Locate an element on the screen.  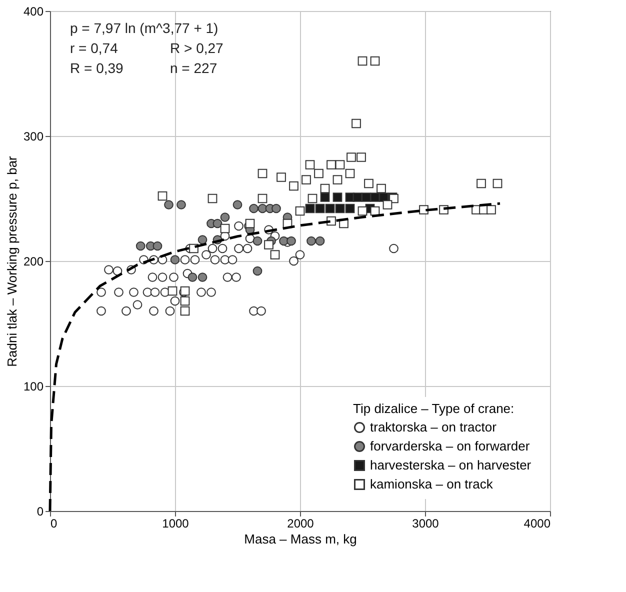
legend-label: forvarderska – on forwarder is located at coordinates (450, 446).